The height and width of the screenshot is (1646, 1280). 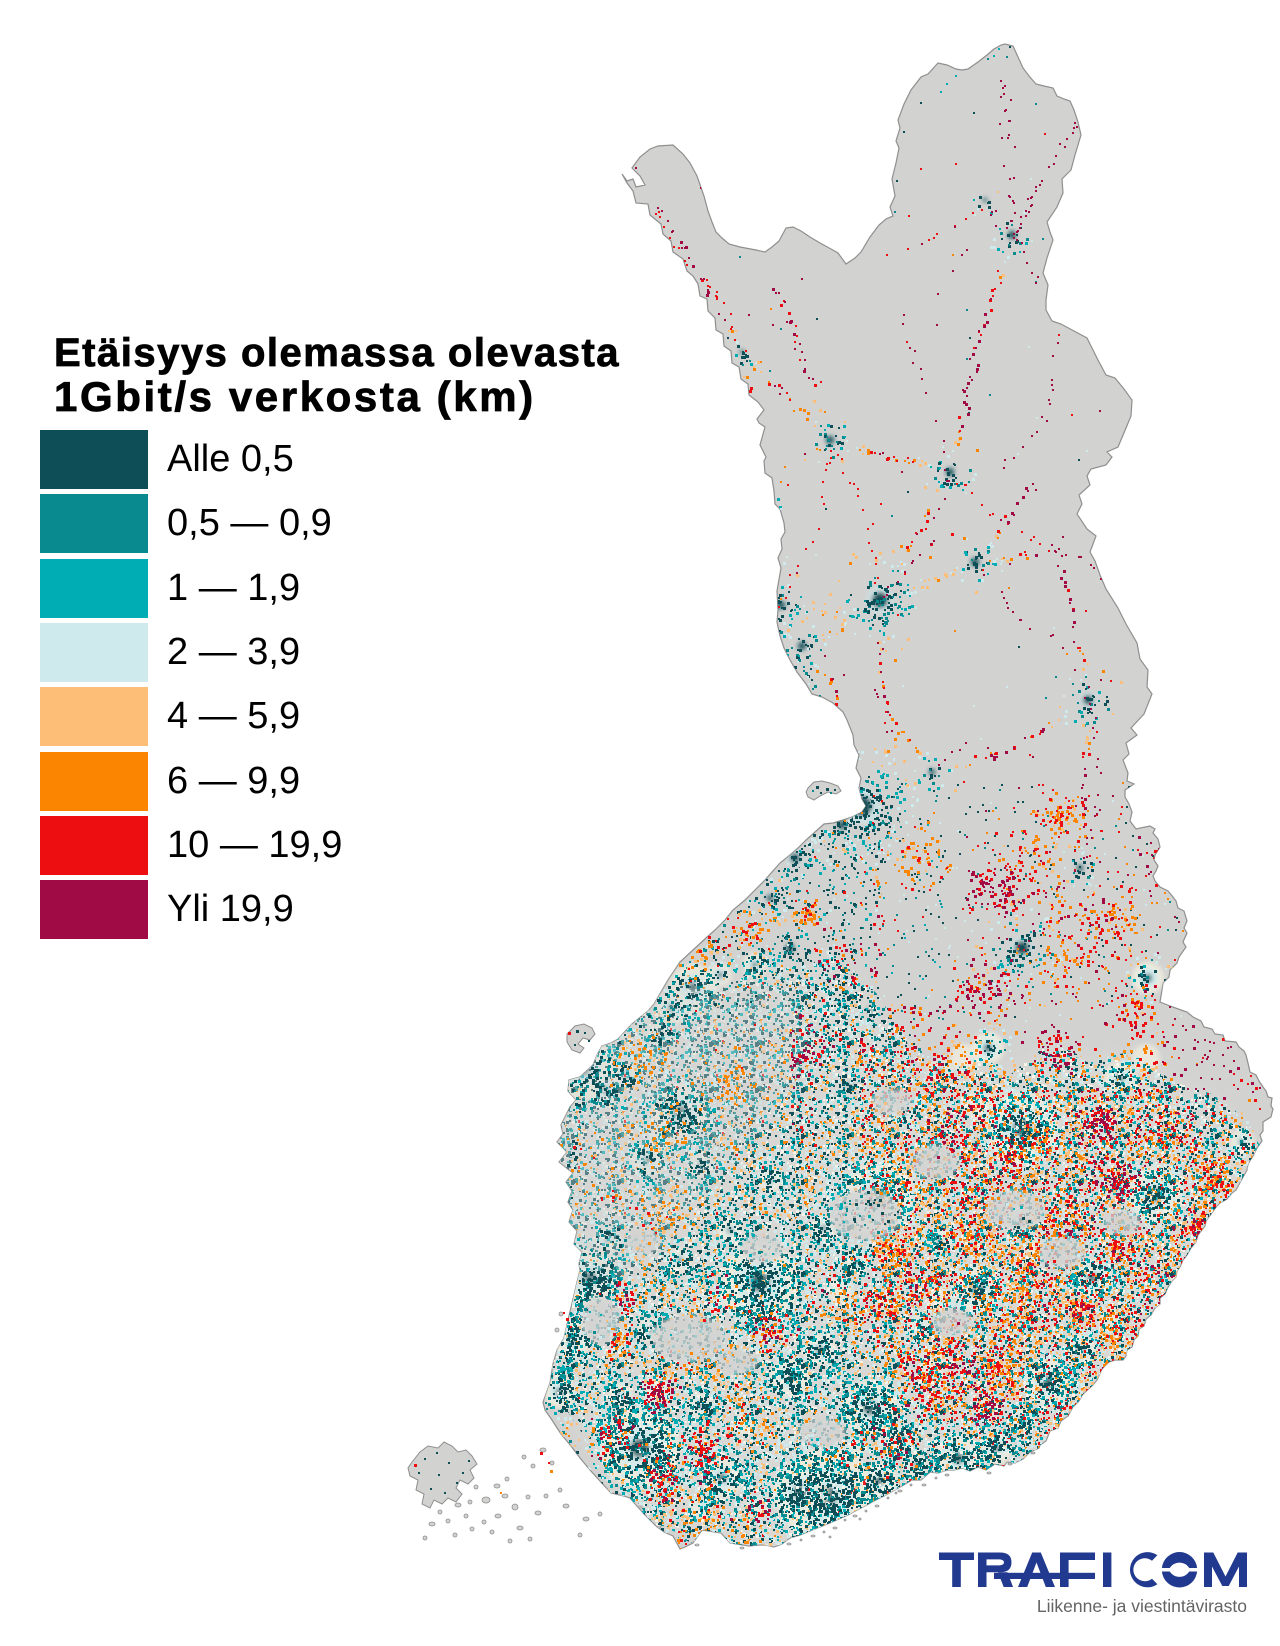 What do you see at coordinates (1142, 1606) in the screenshot?
I see `svg-text: Liikenne- ja viestintävirasto` at bounding box center [1142, 1606].